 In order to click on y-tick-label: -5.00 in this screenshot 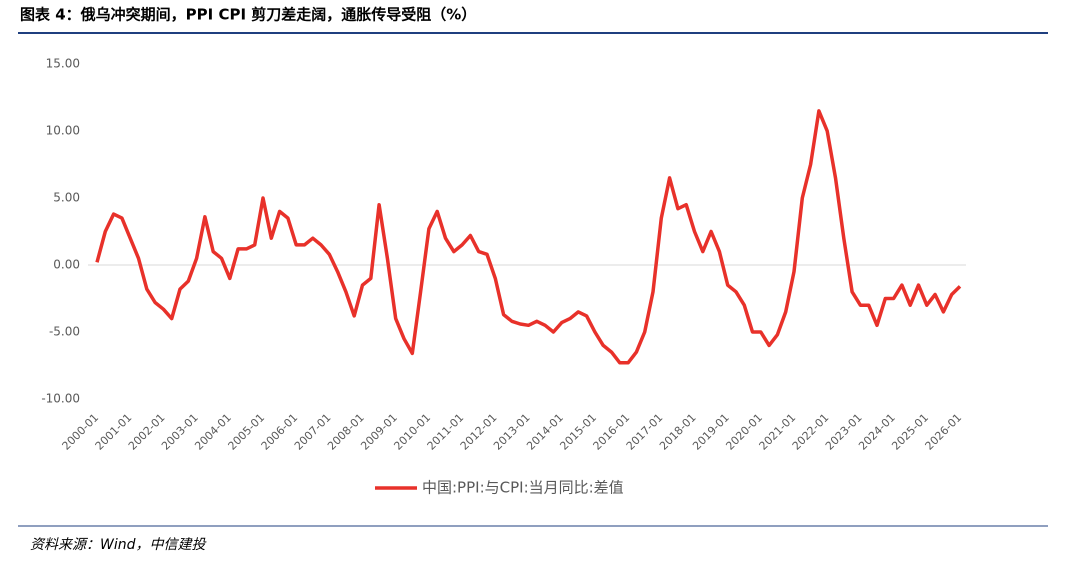, I will do `click(64, 332)`.